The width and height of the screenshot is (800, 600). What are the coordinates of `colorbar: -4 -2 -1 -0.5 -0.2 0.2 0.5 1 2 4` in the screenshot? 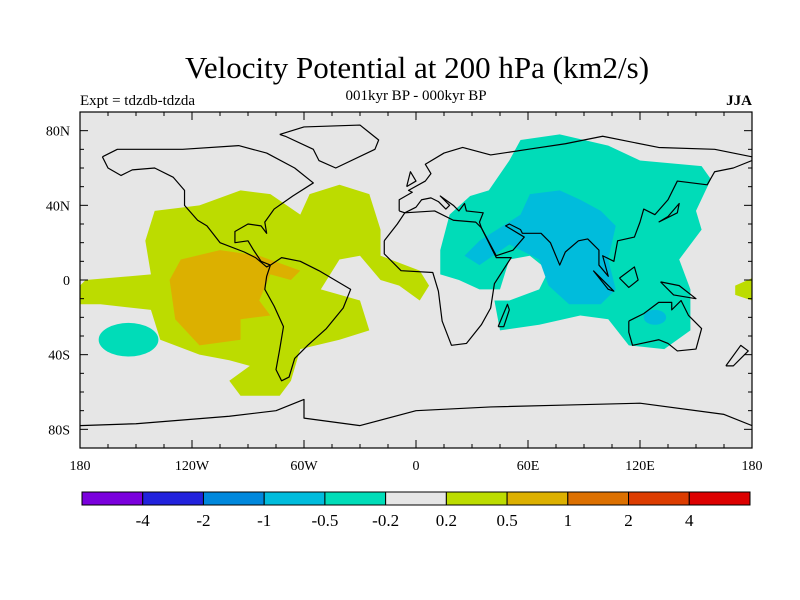 It's located at (416, 510).